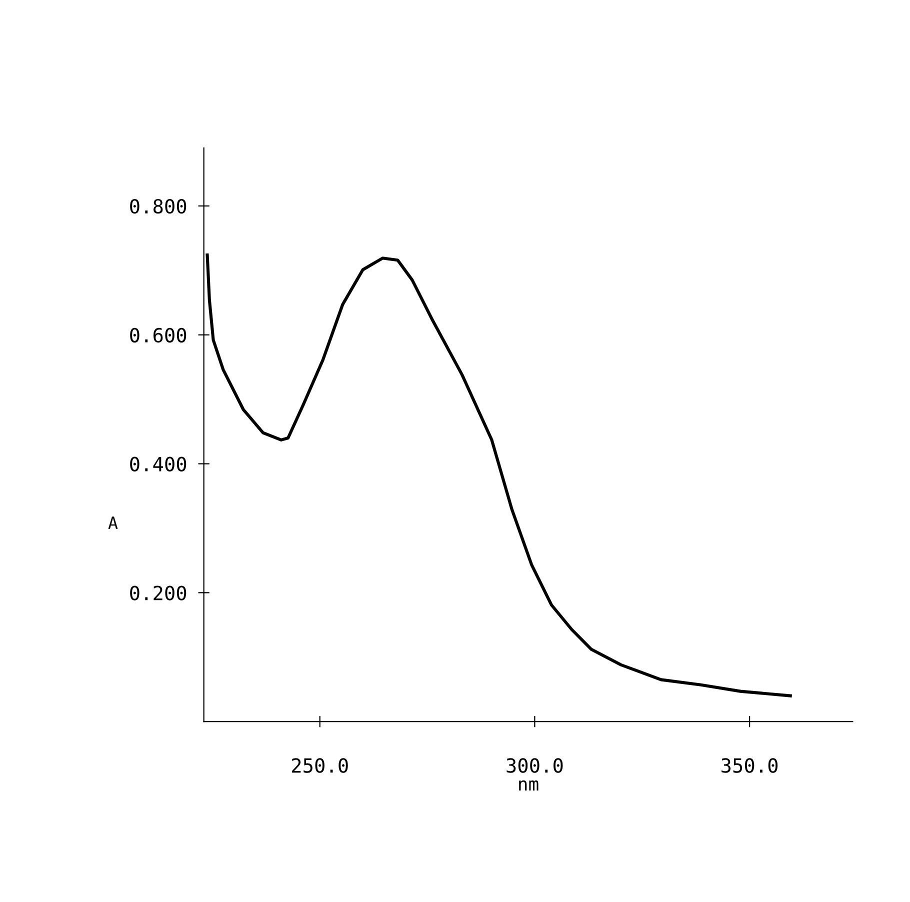 This screenshot has width=910, height=902. Describe the element at coordinates (320, 765) in the screenshot. I see `x-tick-label: 250.0` at that location.